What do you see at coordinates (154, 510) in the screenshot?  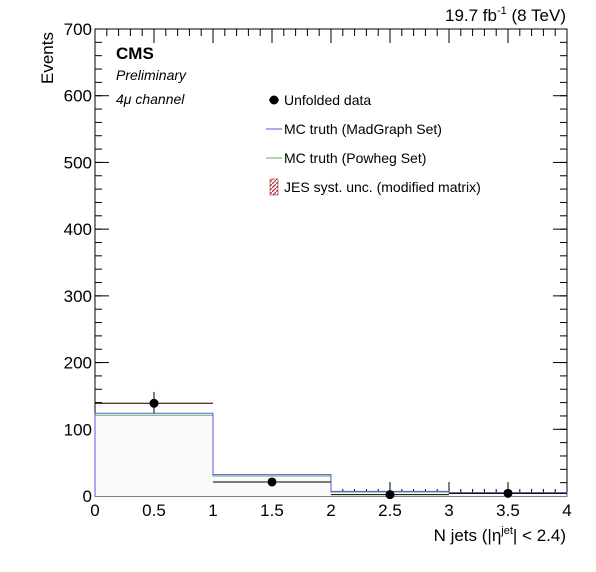 I see `x-tick-label: 0.5` at bounding box center [154, 510].